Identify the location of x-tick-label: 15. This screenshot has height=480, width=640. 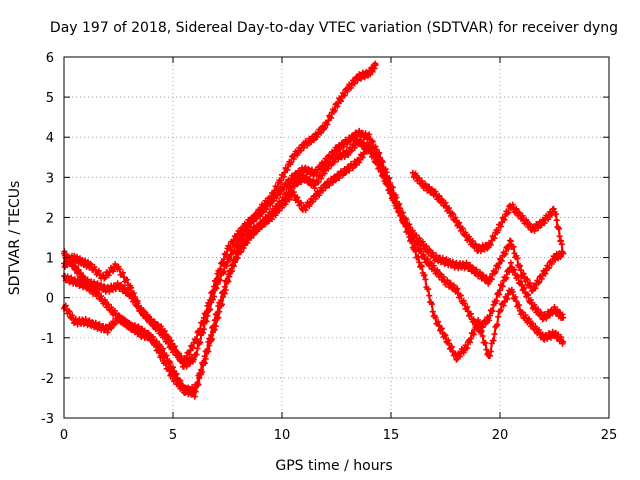
(391, 435).